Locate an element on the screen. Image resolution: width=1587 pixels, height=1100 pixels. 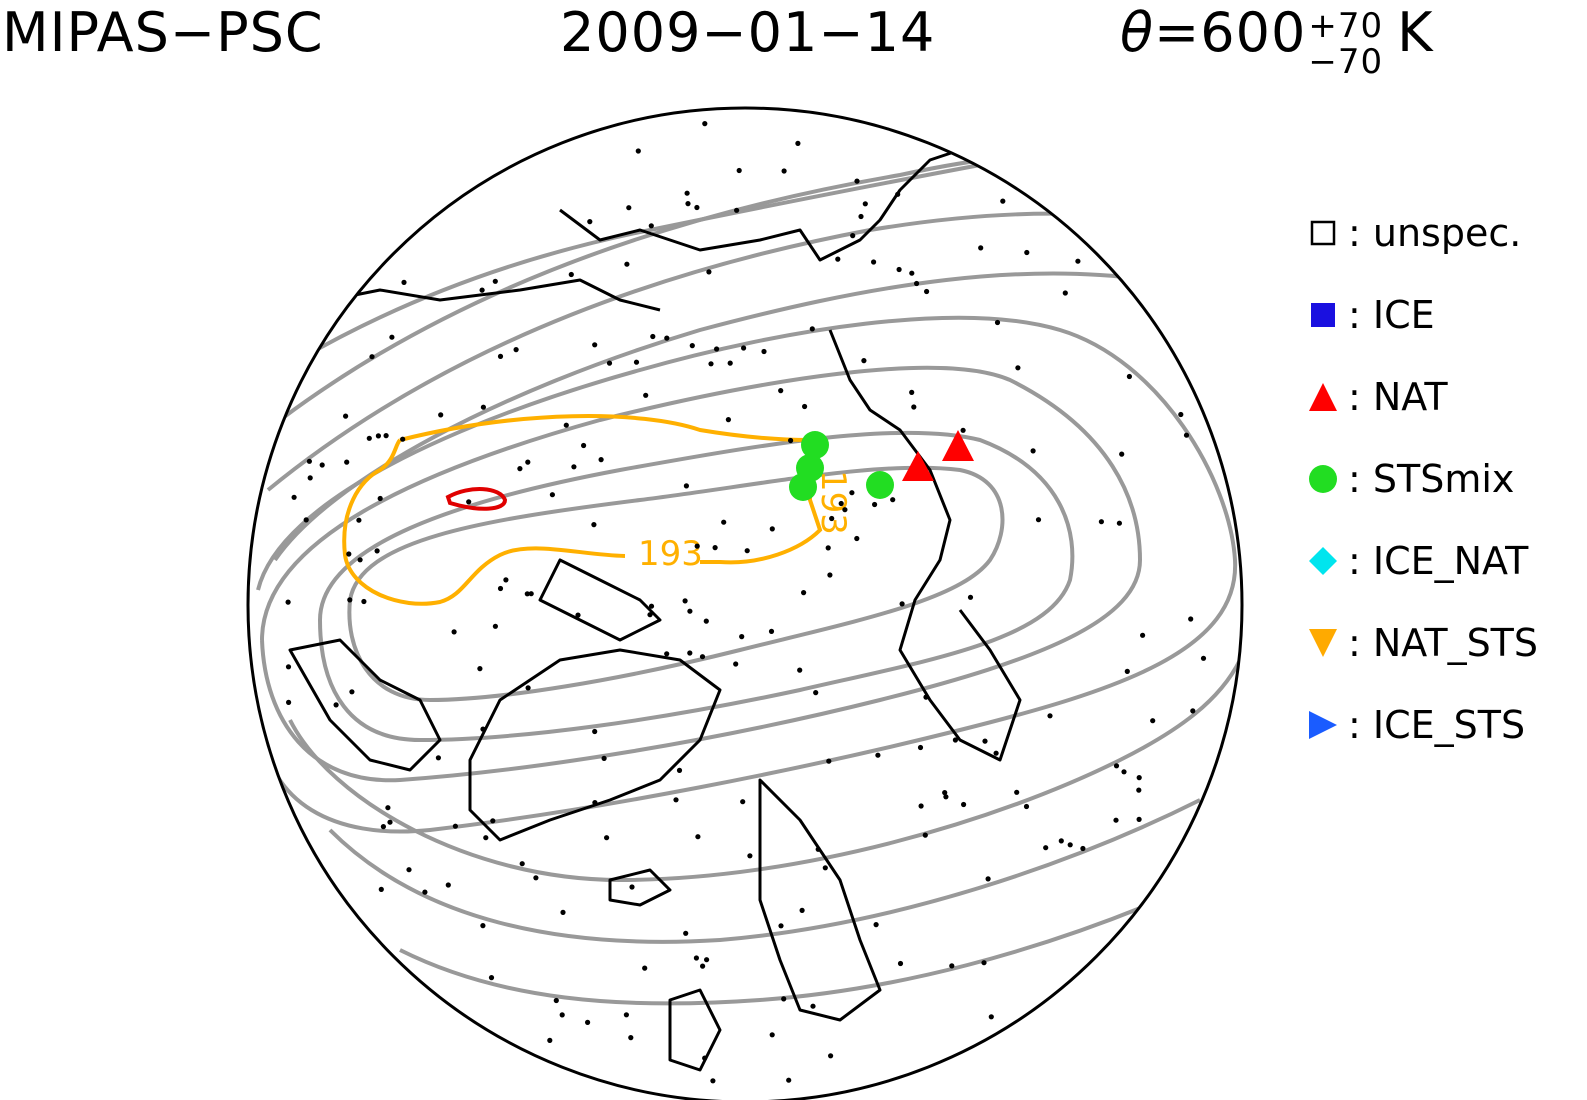
legend-label-nat-sts: : NAT_STS is located at coordinates (1443, 643).